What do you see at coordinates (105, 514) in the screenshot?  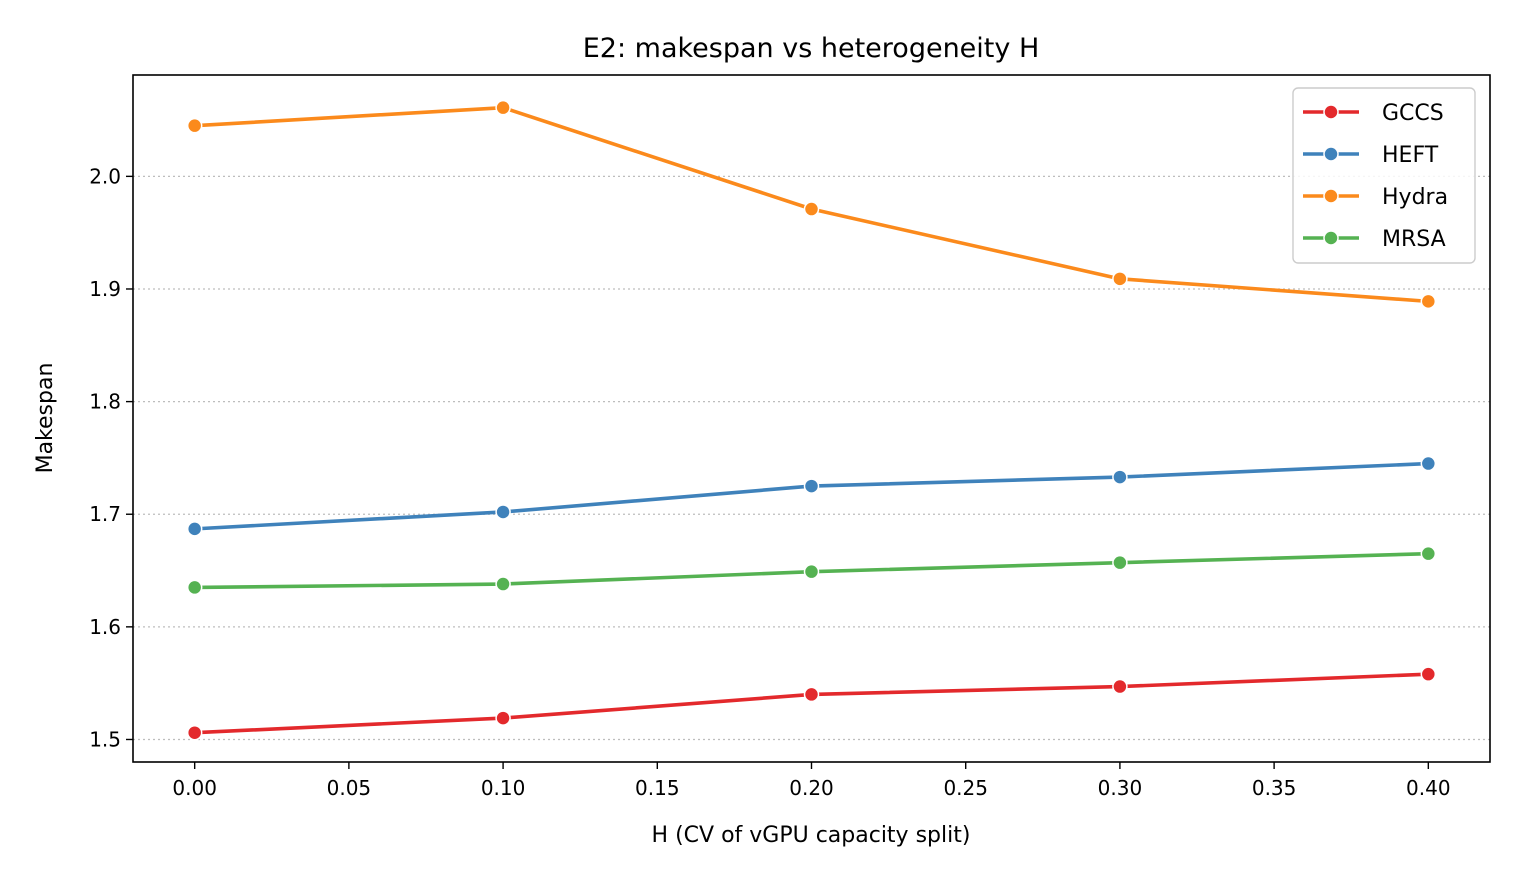 I see `y-tick-label: 1.7` at bounding box center [105, 514].